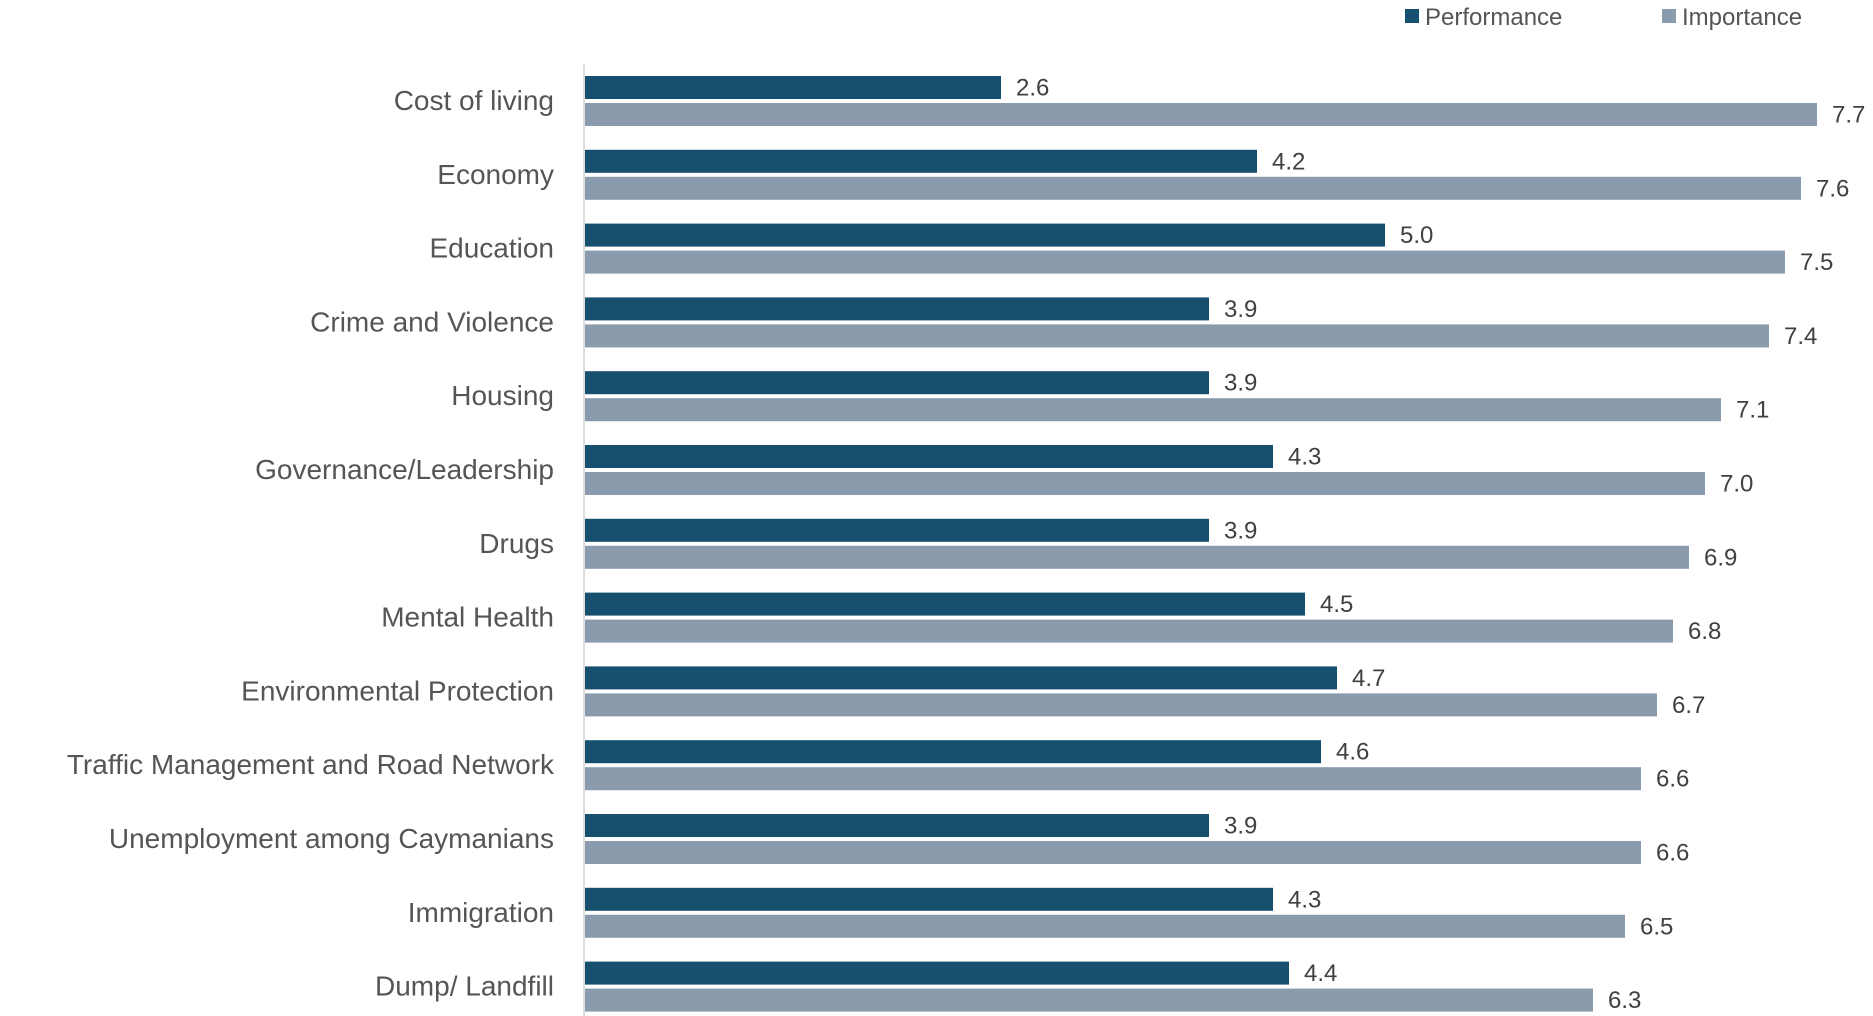 This screenshot has height=1016, width=1873. I want to click on category-label-mental-health: Mental Health, so click(467, 617).